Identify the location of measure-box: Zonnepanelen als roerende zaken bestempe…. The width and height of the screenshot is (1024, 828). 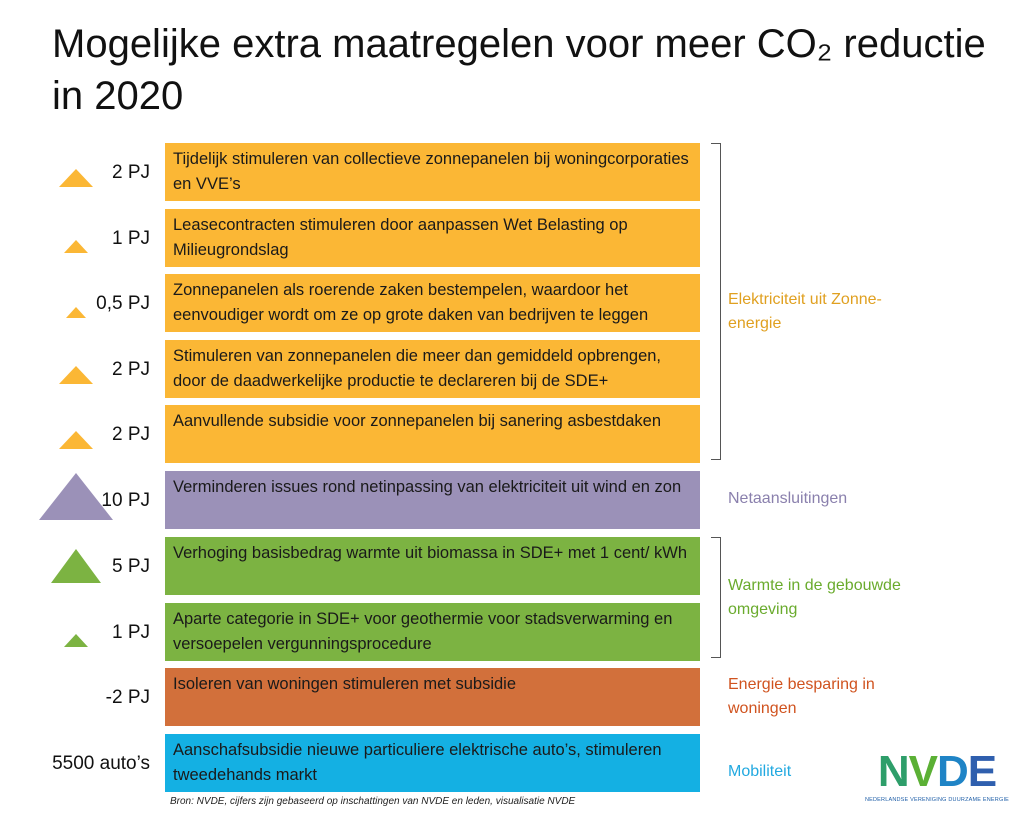
(432, 303).